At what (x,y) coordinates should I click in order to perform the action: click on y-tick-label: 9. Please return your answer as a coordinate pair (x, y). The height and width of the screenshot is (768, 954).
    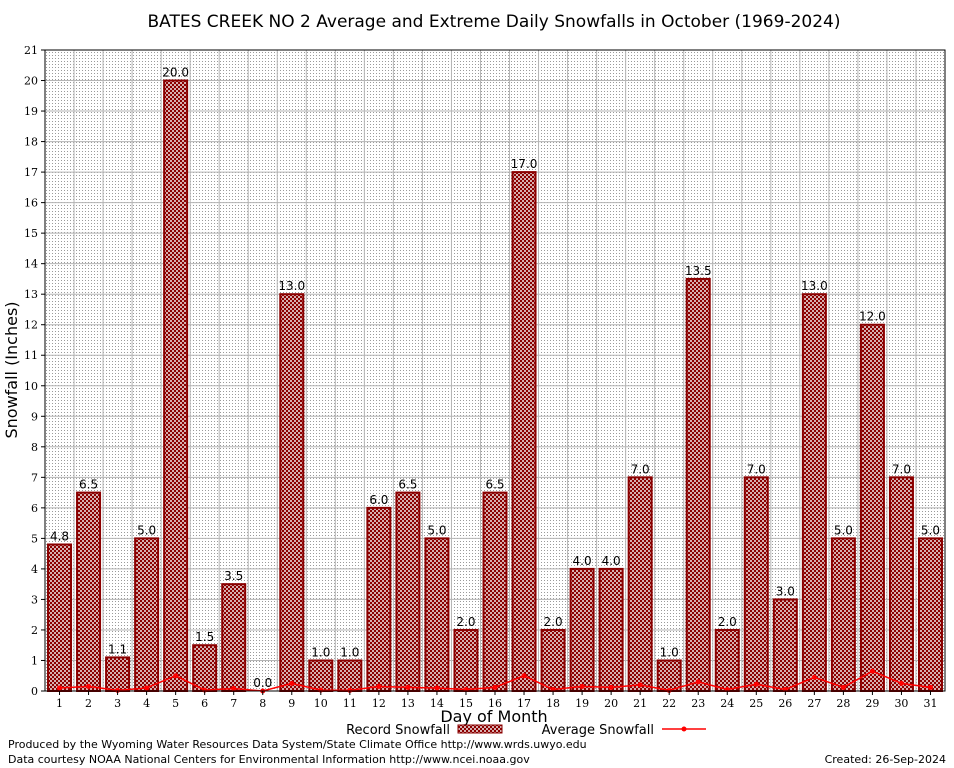
    Looking at the image, I should click on (34, 416).